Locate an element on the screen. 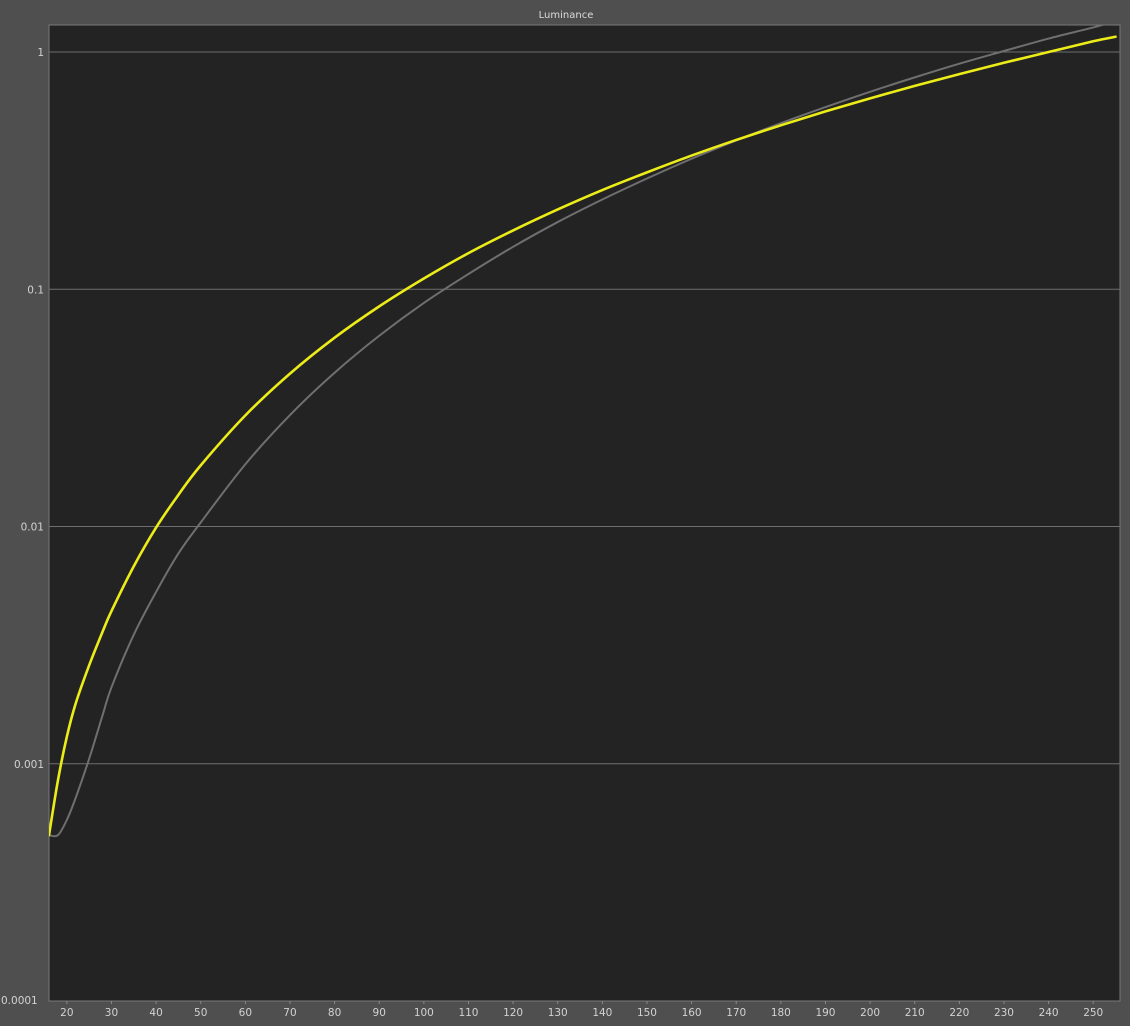 This screenshot has width=1130, height=1026. x-tick-label: 150 is located at coordinates (647, 1013).